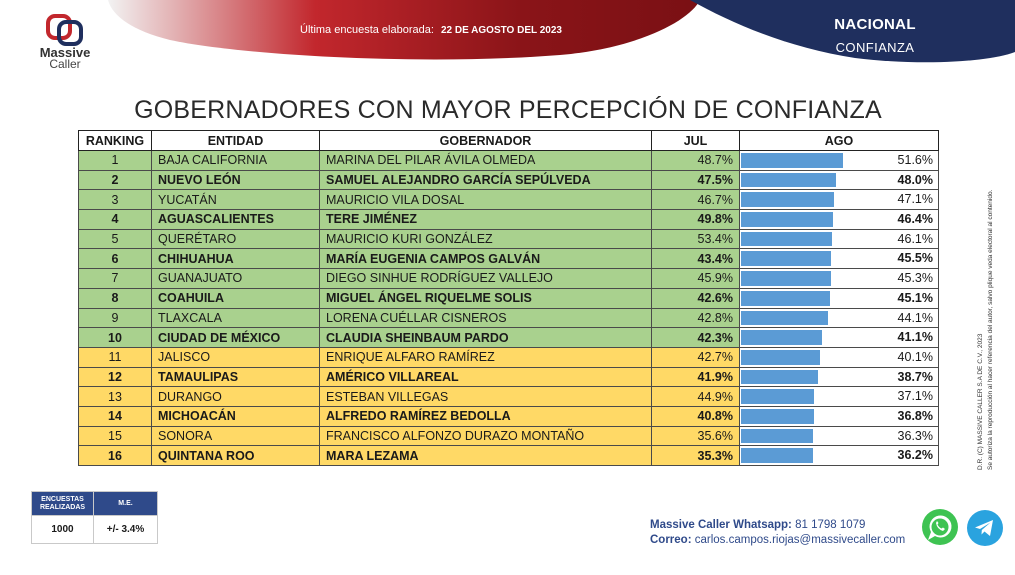 Image resolution: width=1015 pixels, height=575 pixels. I want to click on cell-entidad: TAMAULIPAS, so click(235, 377).